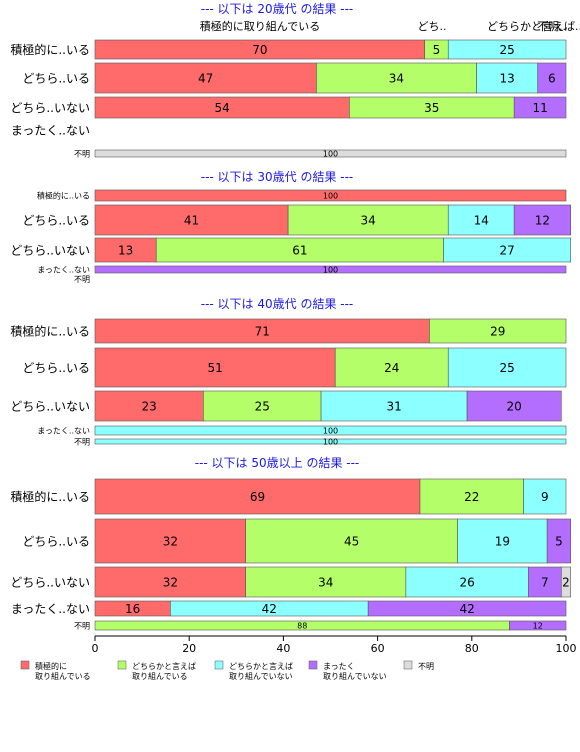 The width and height of the screenshot is (580, 752). Describe the element at coordinates (545, 582) in the screenshot. I see `bar-value-label: 7` at that location.